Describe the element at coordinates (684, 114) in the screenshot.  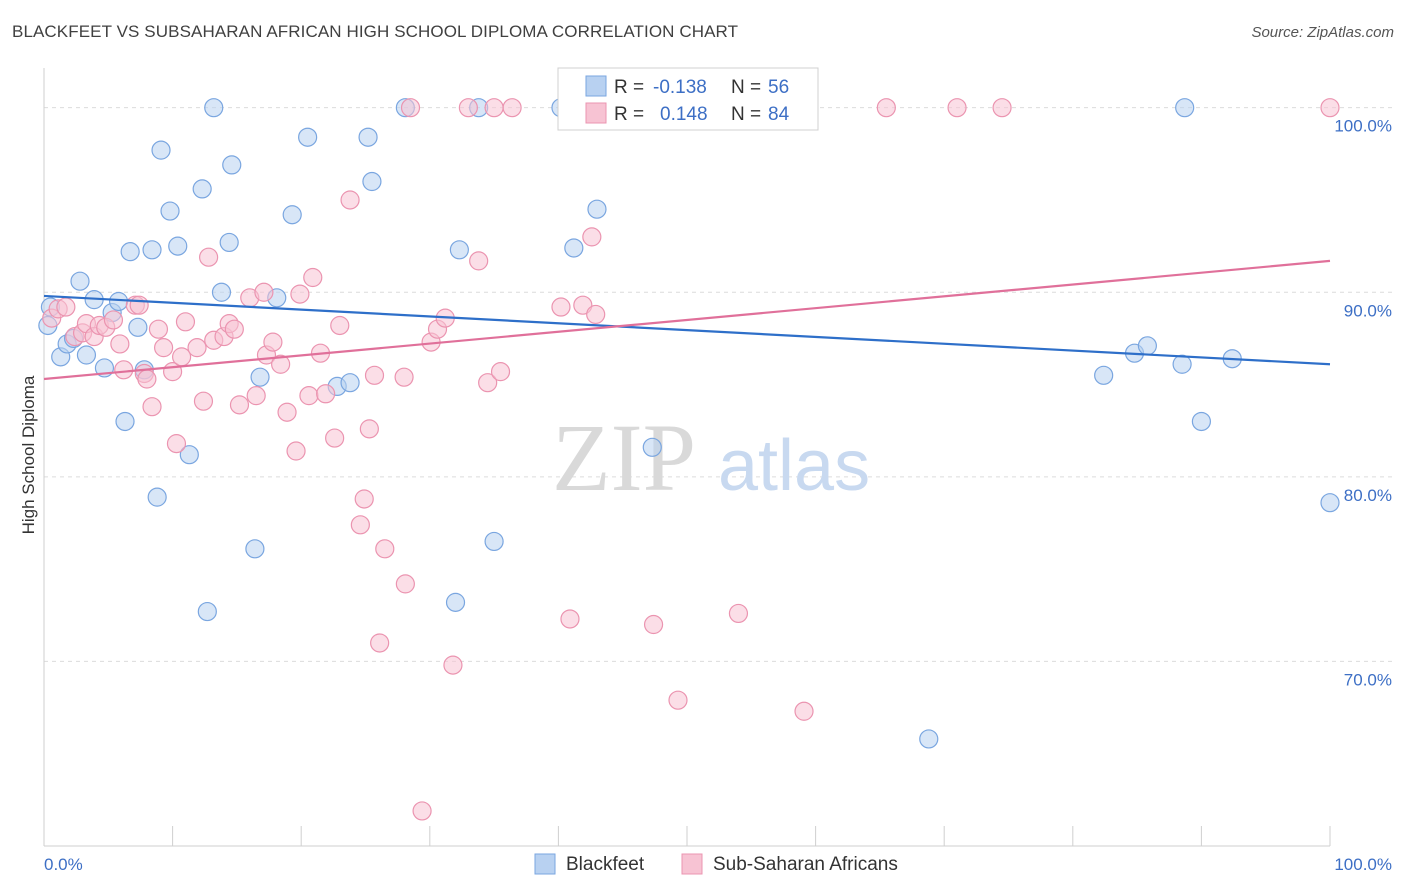
I see `stats-subsaharan-r-value: 0.148` at that location.